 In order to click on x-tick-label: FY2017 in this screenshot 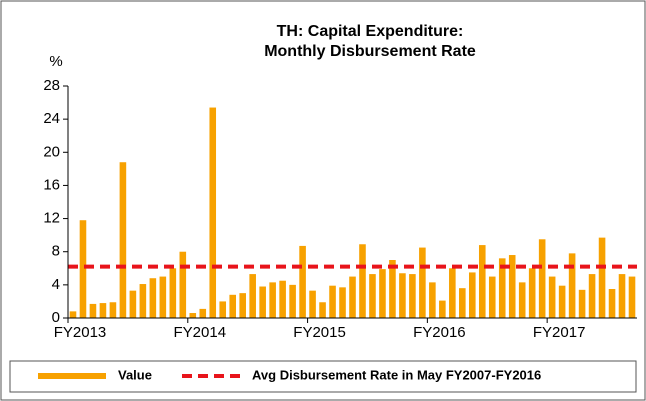, I will do `click(559, 332)`.